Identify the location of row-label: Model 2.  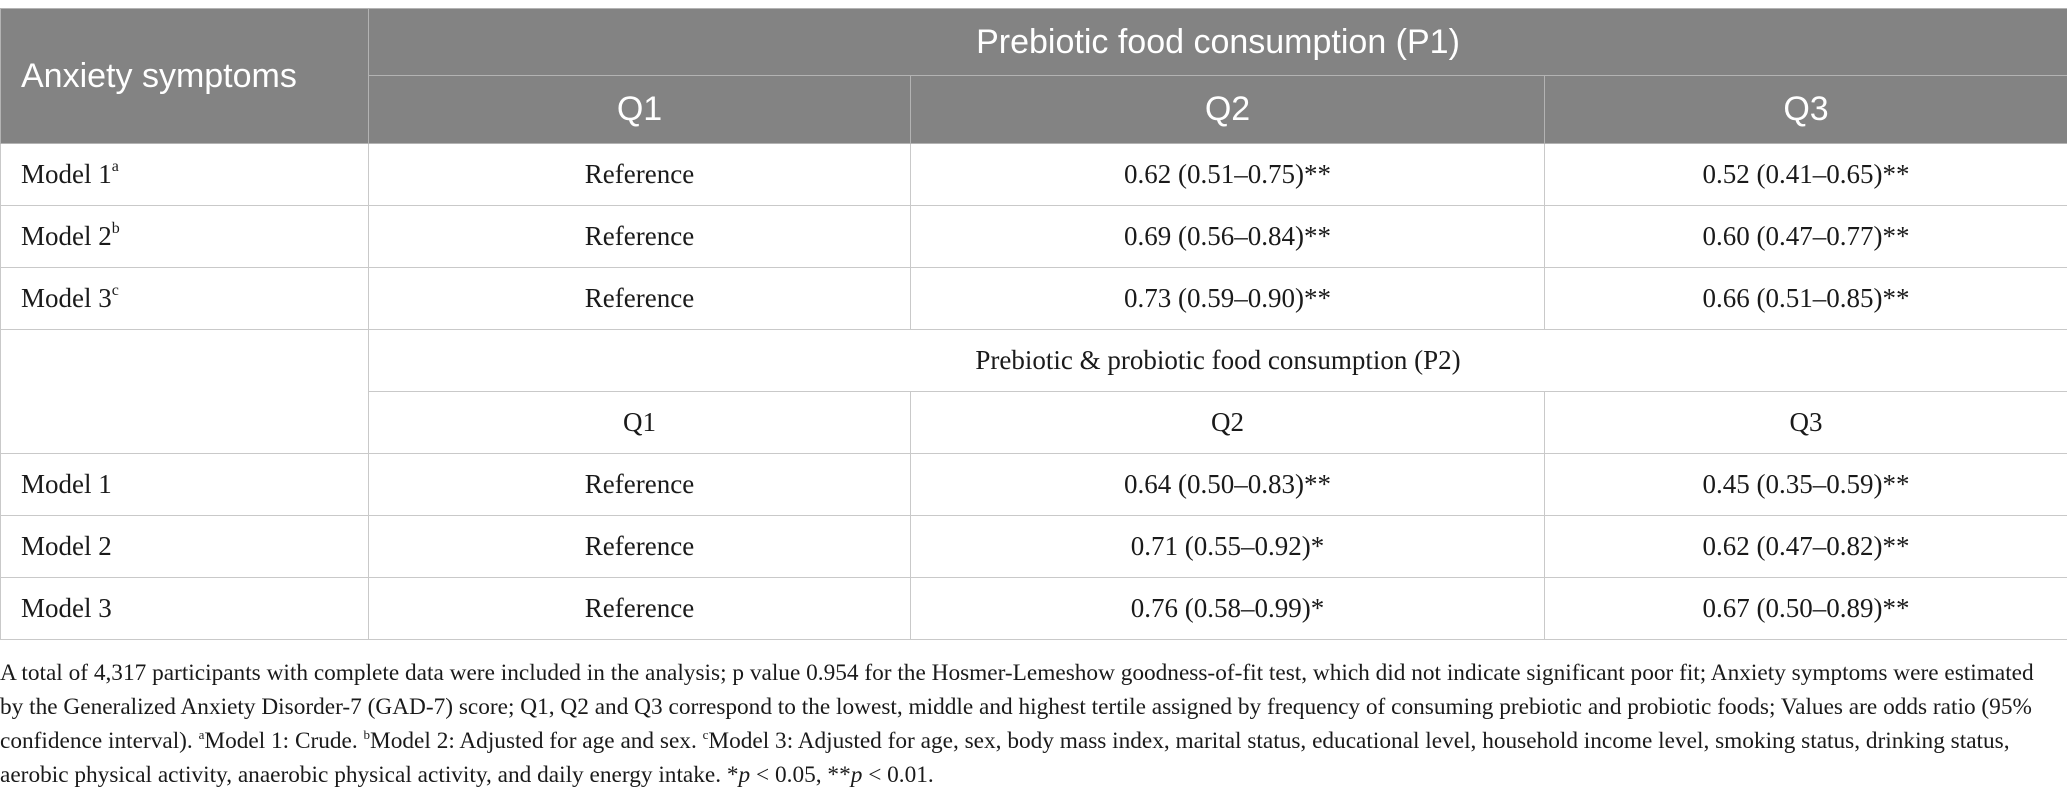
(184, 546).